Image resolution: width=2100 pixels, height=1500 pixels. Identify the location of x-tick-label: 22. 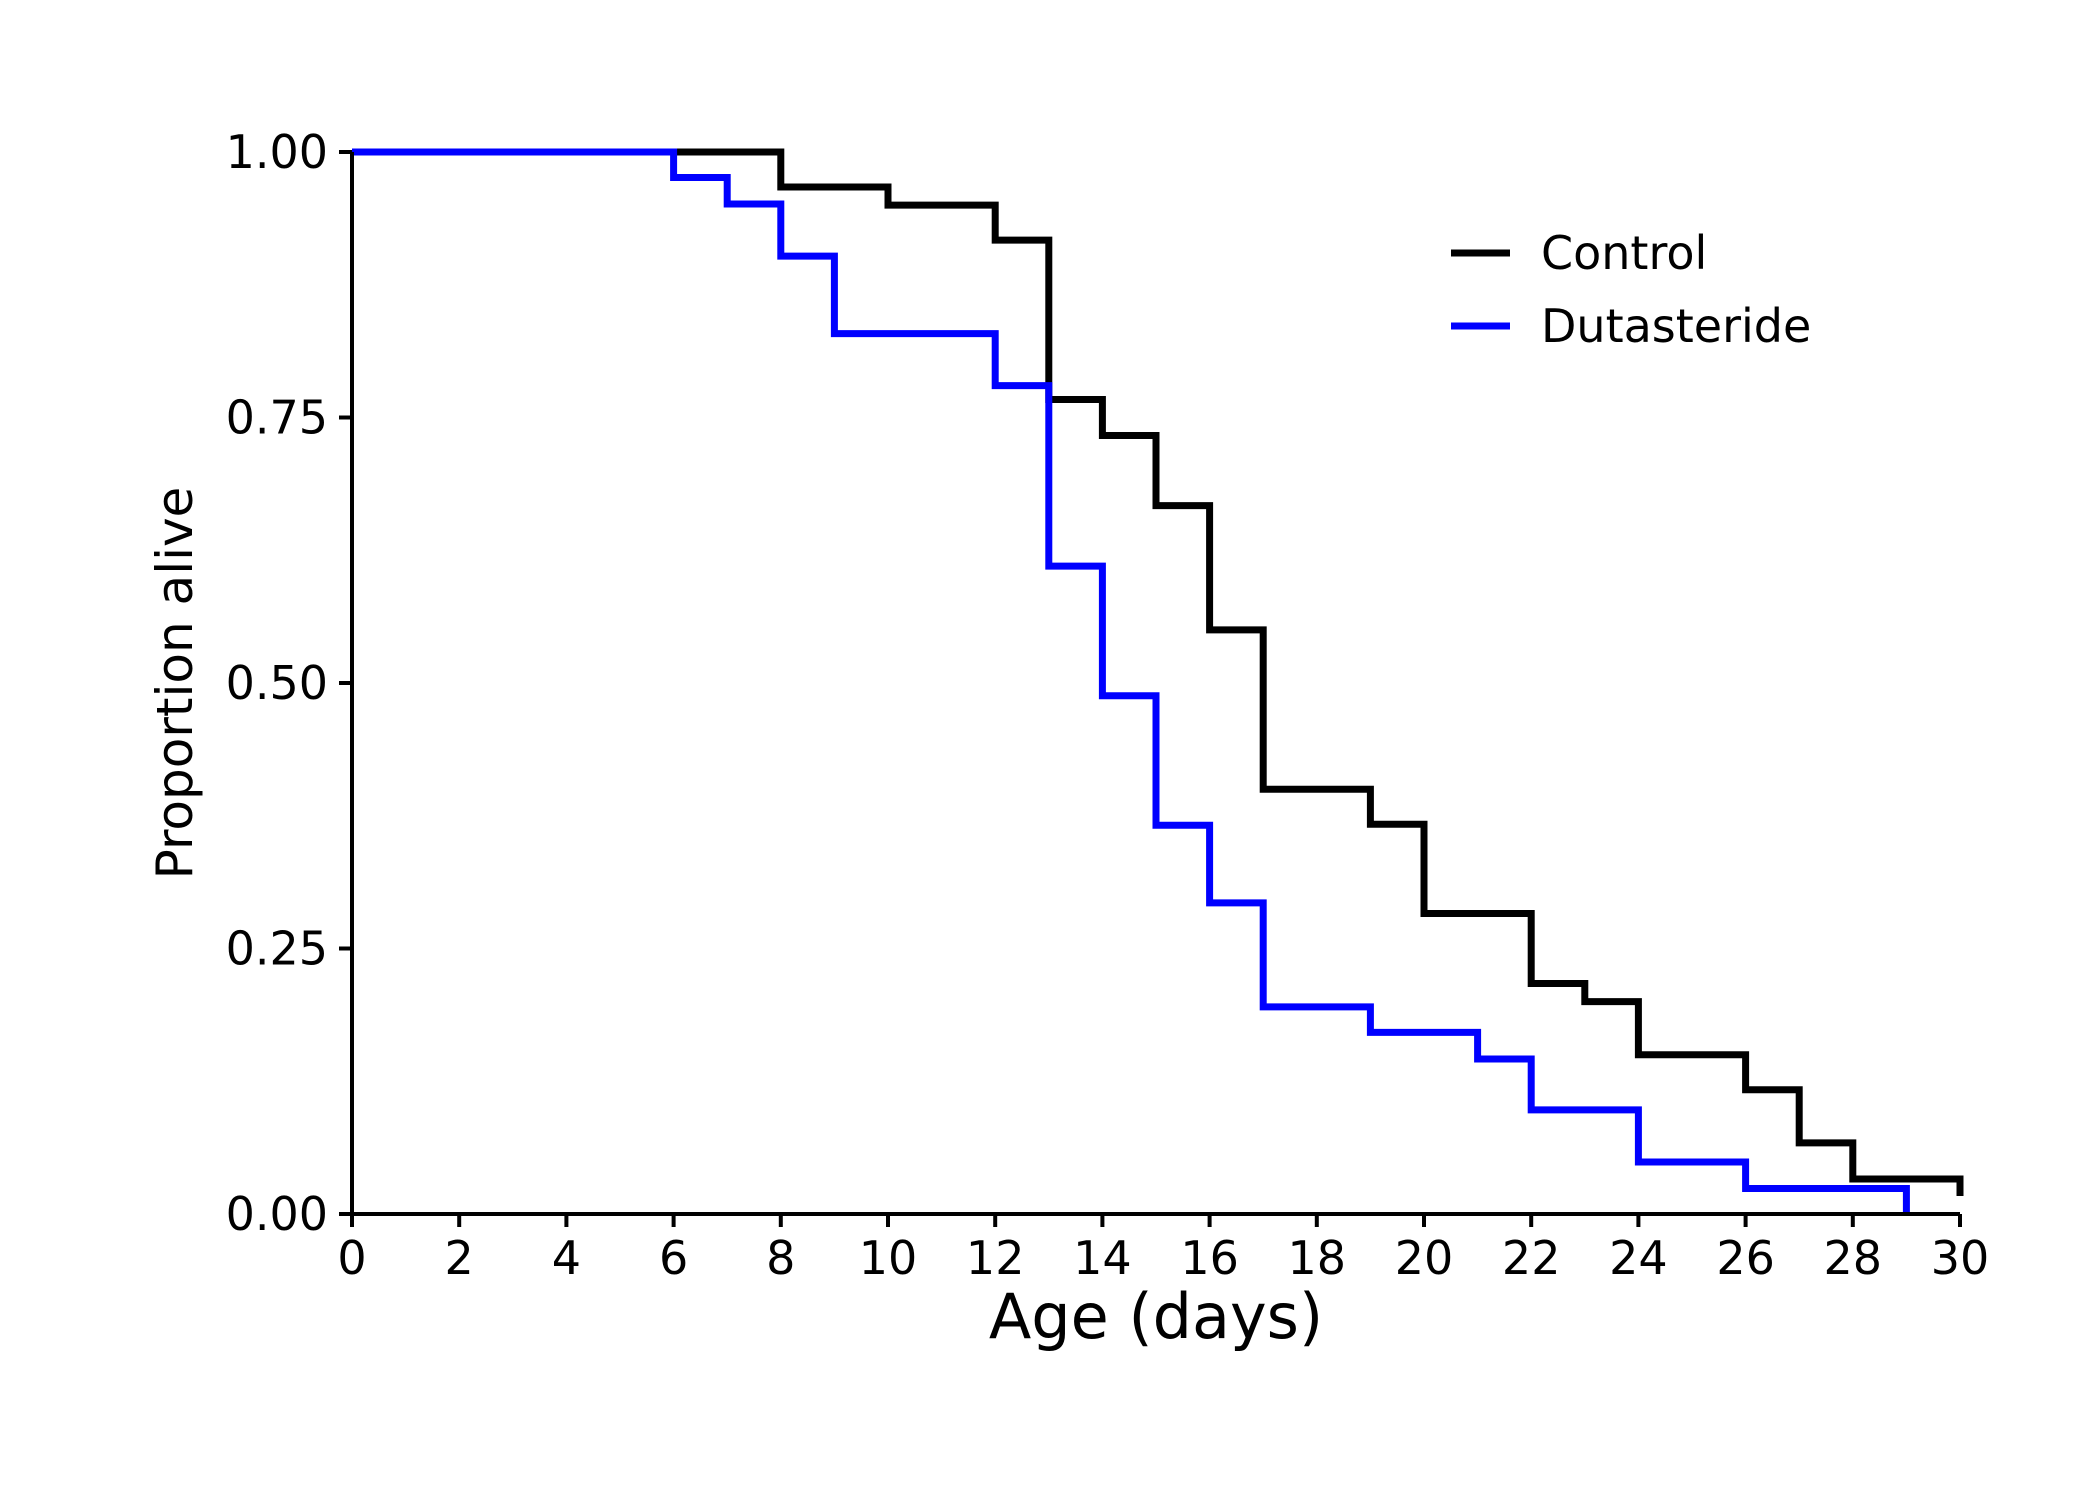
(1531, 1258).